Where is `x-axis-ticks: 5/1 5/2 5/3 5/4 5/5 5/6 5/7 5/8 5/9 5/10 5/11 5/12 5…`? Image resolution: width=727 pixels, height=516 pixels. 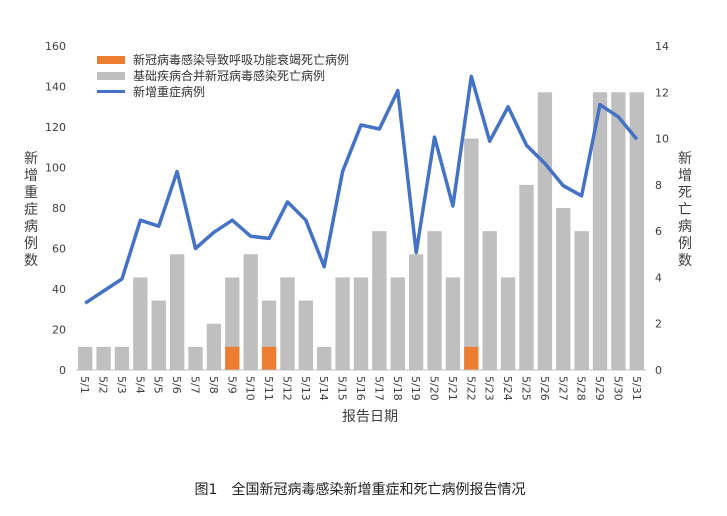 x-axis-ticks: 5/1 5/2 5/3 5/4 5/5 5/6 5/7 5/8 5/9 5/10 5/11 5/12 5… is located at coordinates (360, 388).